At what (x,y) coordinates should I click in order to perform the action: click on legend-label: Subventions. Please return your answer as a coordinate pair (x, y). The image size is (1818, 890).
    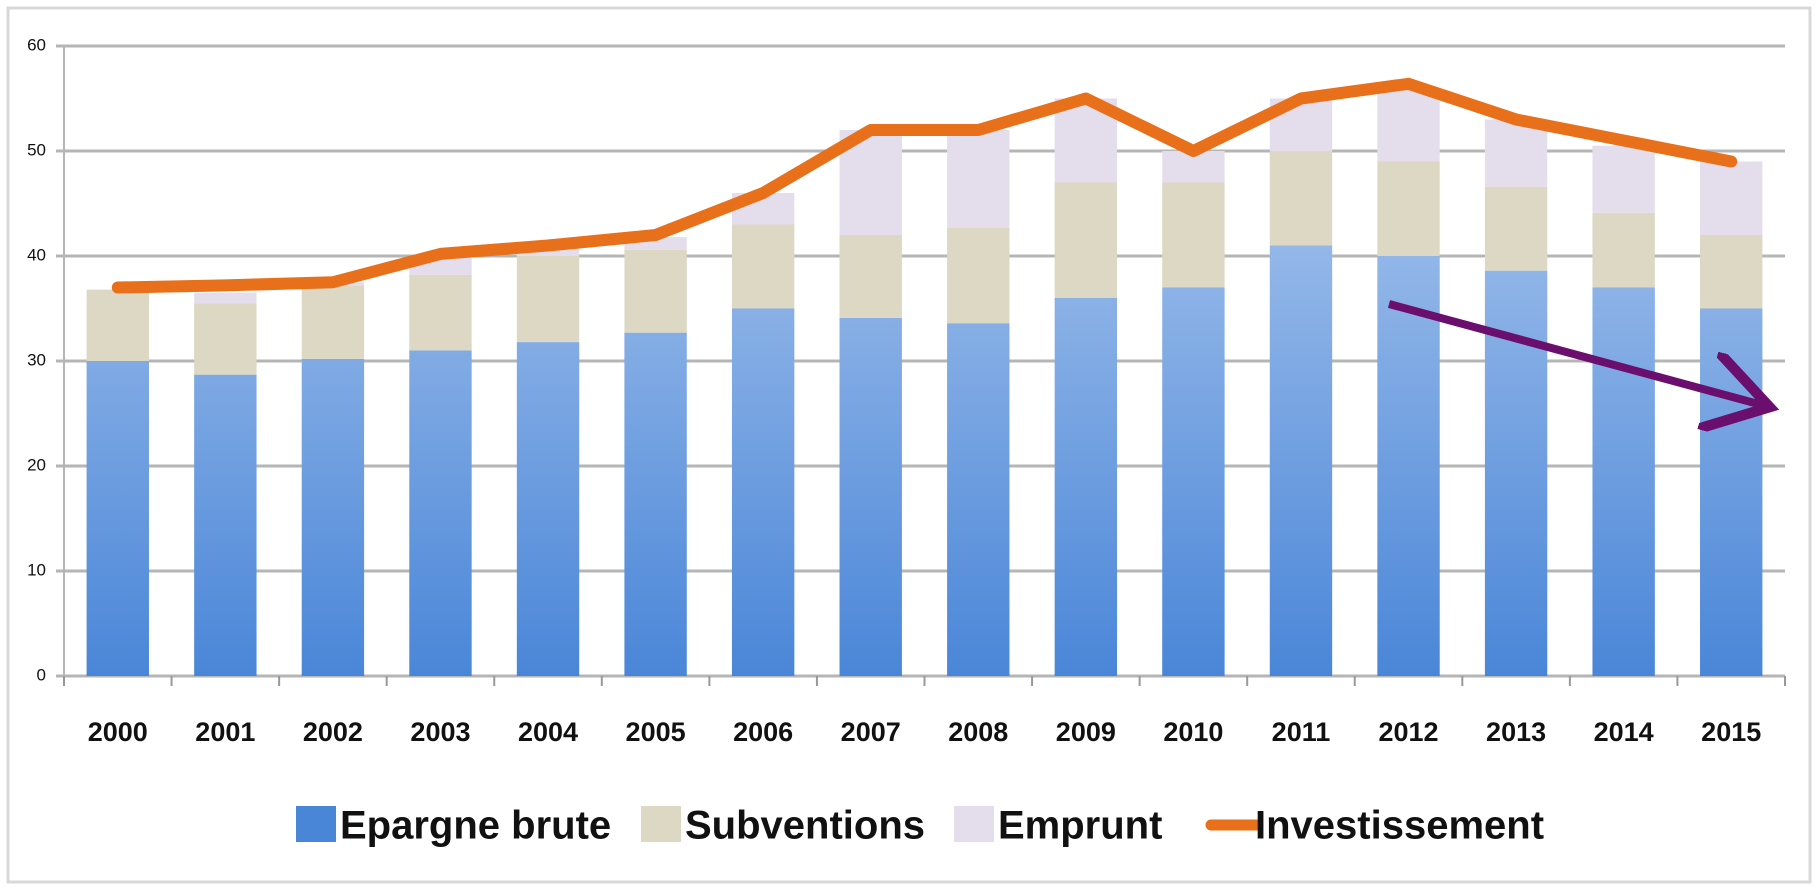
    Looking at the image, I should click on (805, 826).